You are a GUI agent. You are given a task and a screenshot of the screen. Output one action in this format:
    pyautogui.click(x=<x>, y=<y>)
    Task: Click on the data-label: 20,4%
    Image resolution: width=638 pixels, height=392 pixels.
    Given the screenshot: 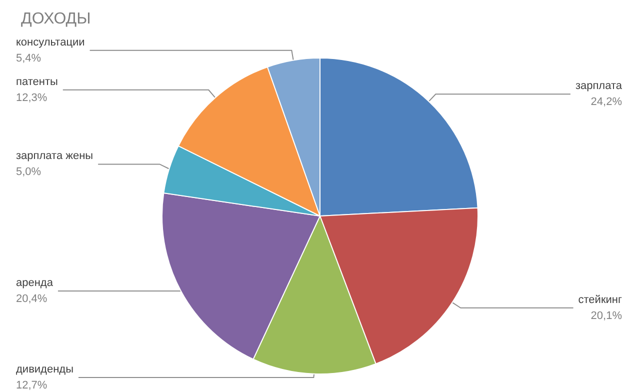 What is the action you would take?
    pyautogui.click(x=32, y=299)
    